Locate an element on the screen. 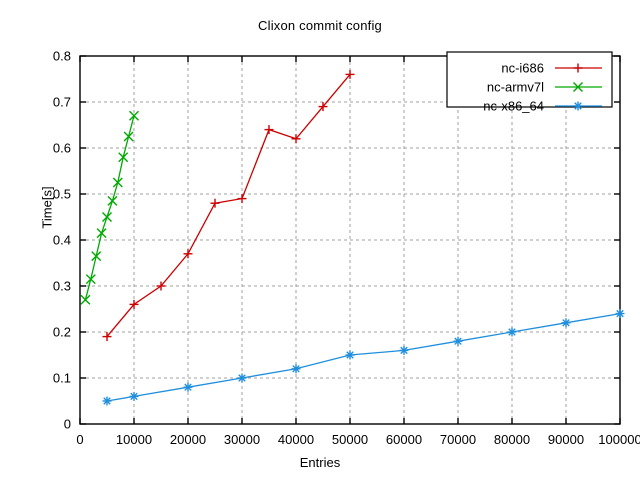 The image size is (640, 480). x-tick-label: 70000 is located at coordinates (458, 439).